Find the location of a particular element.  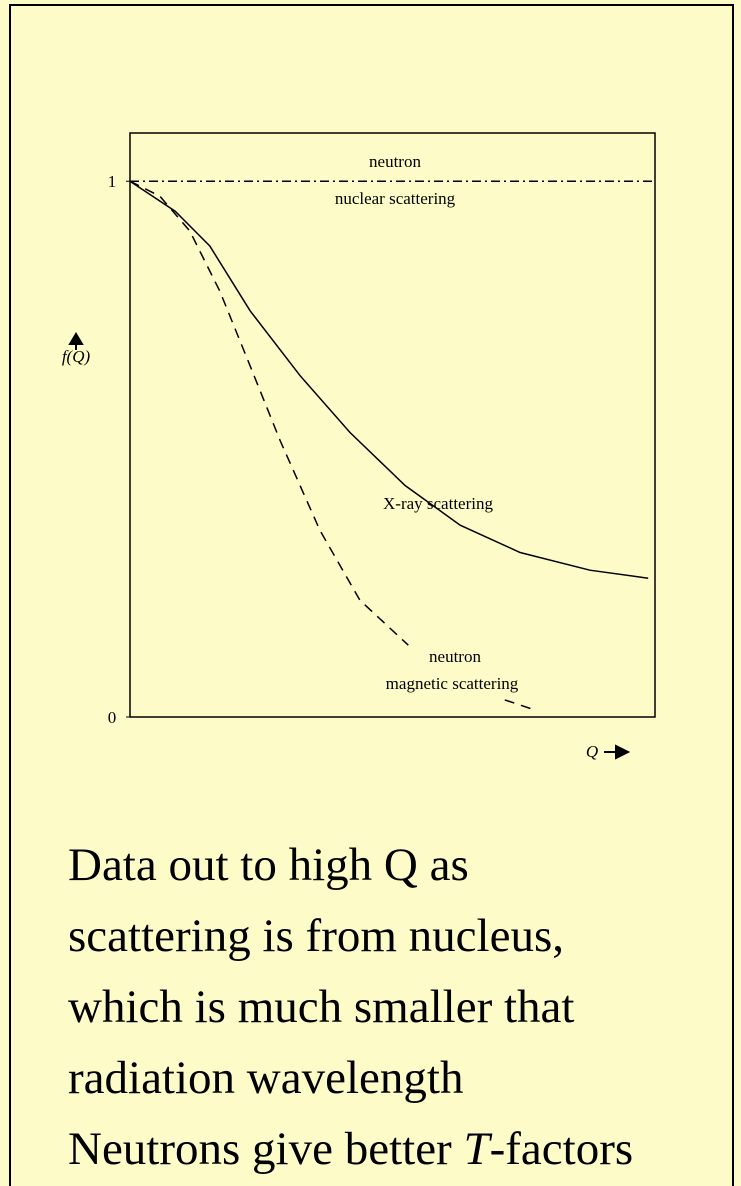

caption-line: radiation wavelength is located at coordinates (265, 1078).